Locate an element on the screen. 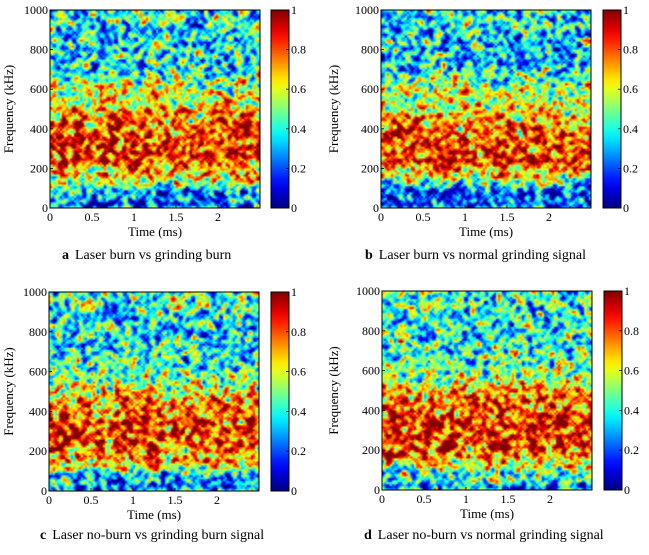 Image resolution: width=649 pixels, height=555 pixels. caption-letter-a: a is located at coordinates (65, 255).